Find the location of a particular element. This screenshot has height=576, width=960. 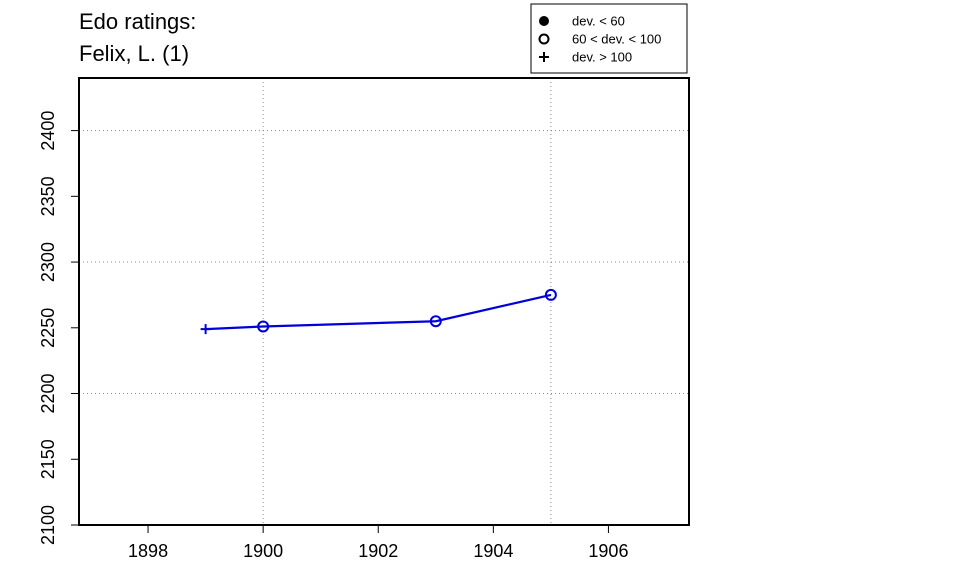

y-tick-label: 2150 is located at coordinates (48, 459).